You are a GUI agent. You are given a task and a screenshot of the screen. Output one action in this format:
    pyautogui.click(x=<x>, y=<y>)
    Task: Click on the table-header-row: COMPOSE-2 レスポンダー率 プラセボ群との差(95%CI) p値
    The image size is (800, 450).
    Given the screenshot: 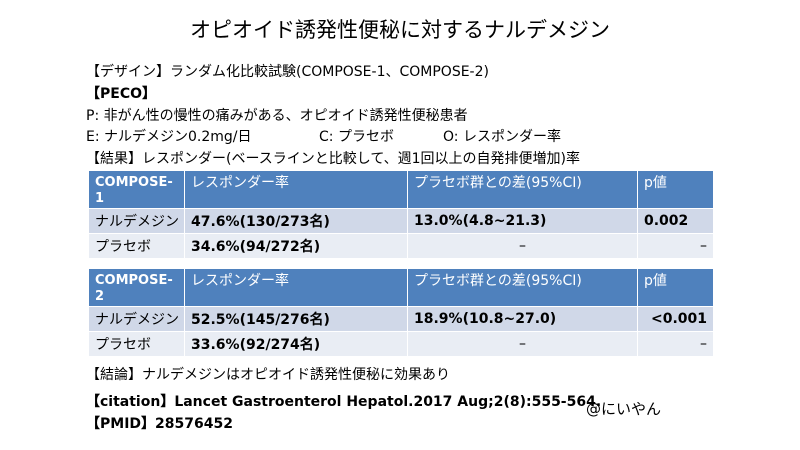 What is the action you would take?
    pyautogui.click(x=401, y=287)
    